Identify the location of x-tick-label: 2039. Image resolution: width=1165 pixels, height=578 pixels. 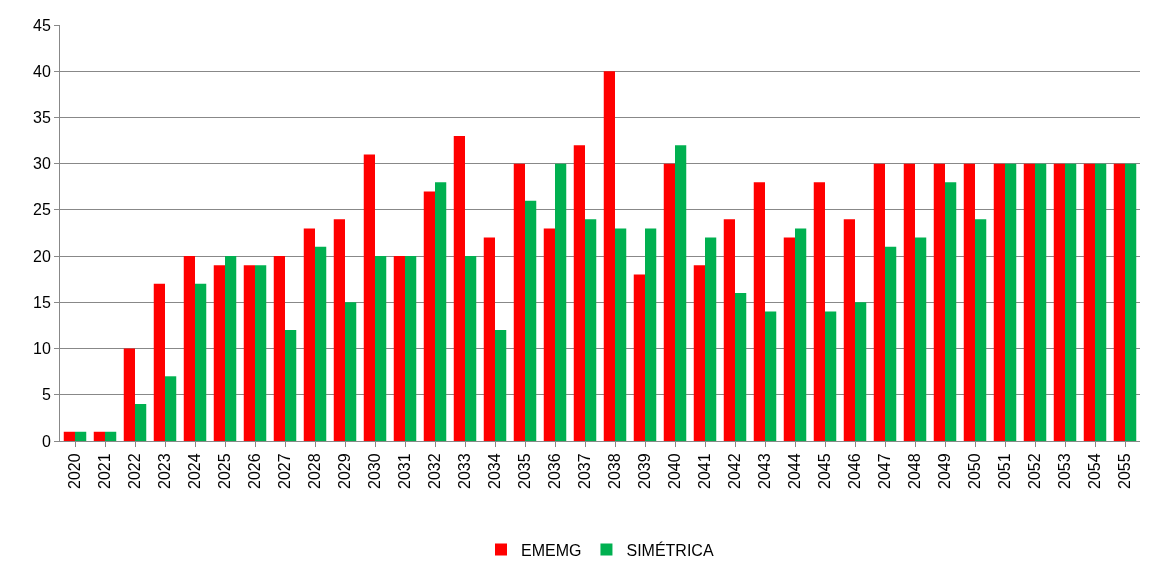
(645, 471).